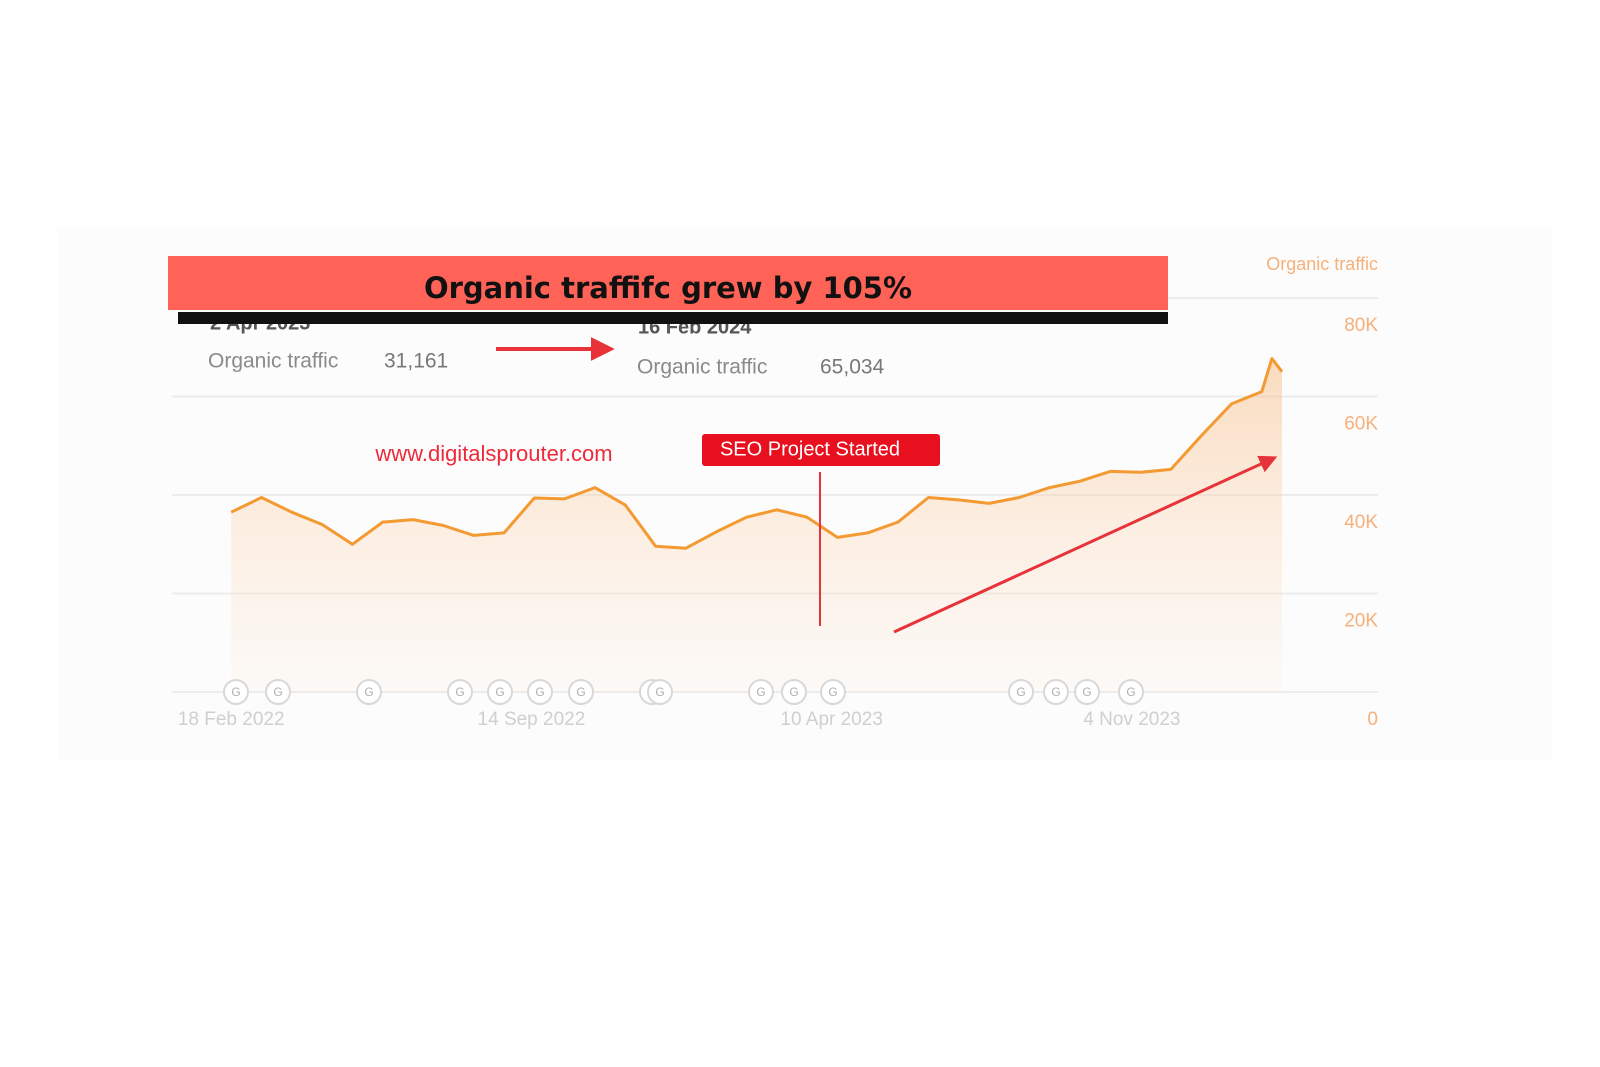 The height and width of the screenshot is (1067, 1600). Describe the element at coordinates (416, 361) in the screenshot. I see `tooltip-value: 31,161` at that location.